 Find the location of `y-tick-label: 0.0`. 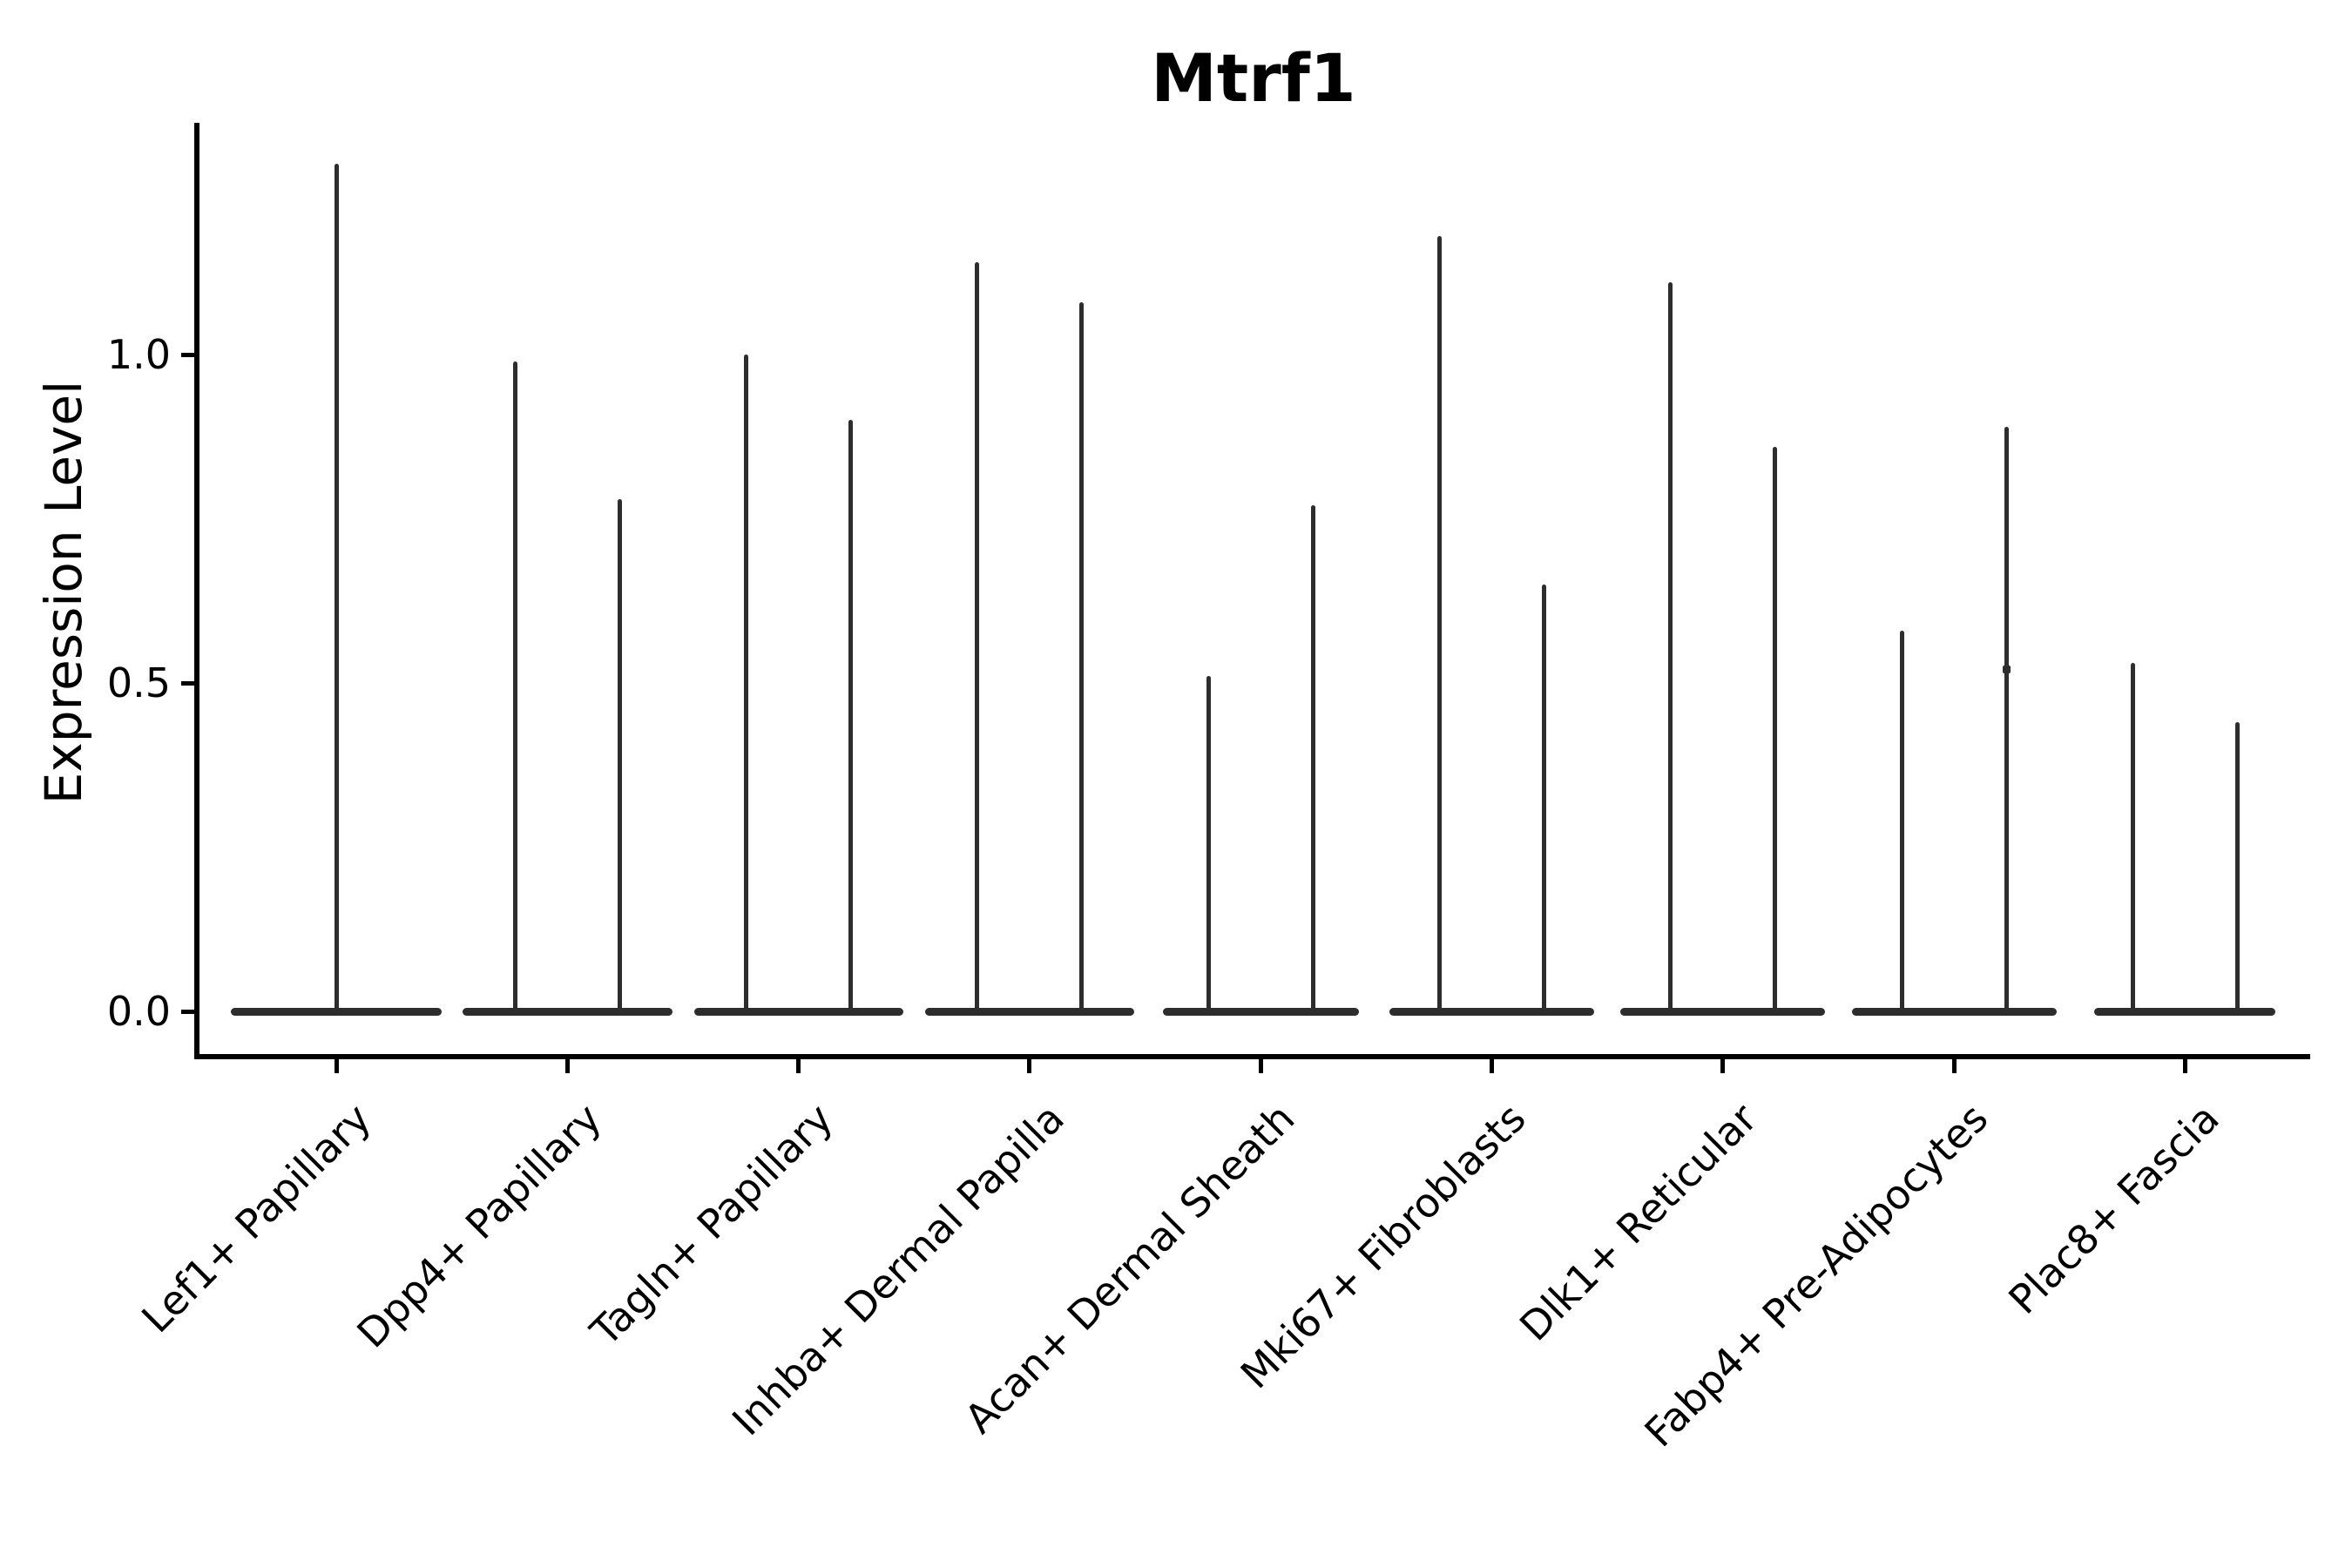

y-tick-label: 0.0 is located at coordinates (138, 1012).